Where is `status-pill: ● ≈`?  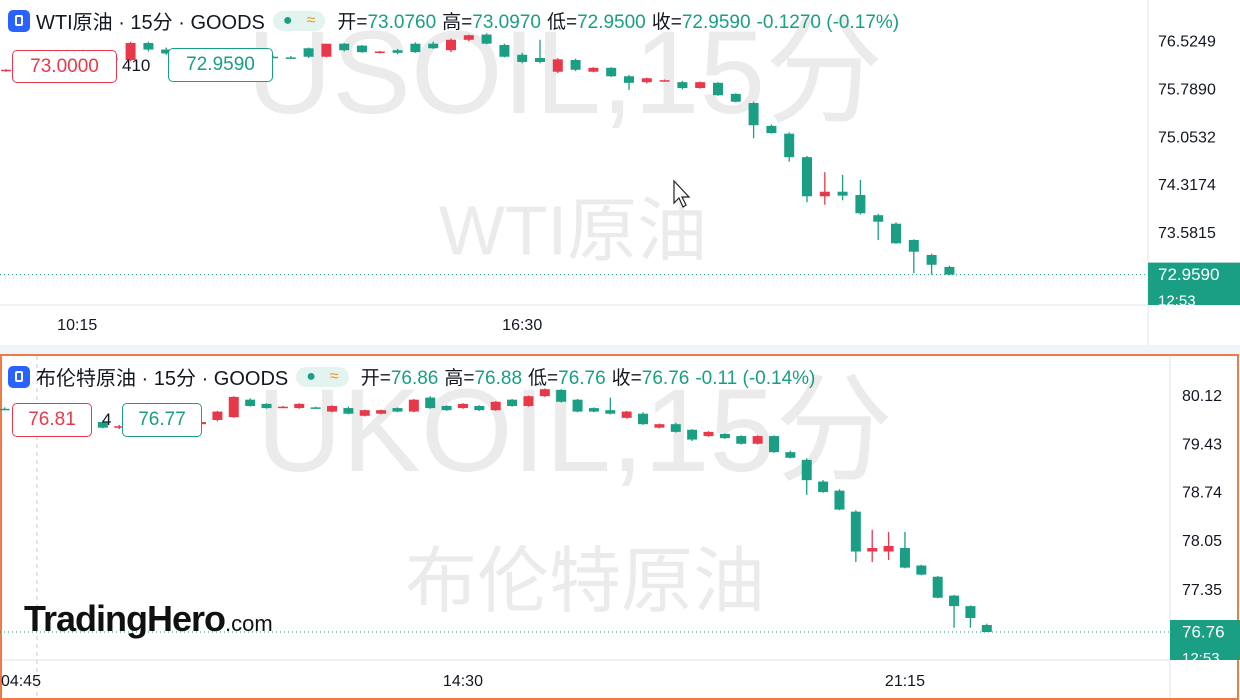 status-pill: ● ≈ is located at coordinates (322, 376).